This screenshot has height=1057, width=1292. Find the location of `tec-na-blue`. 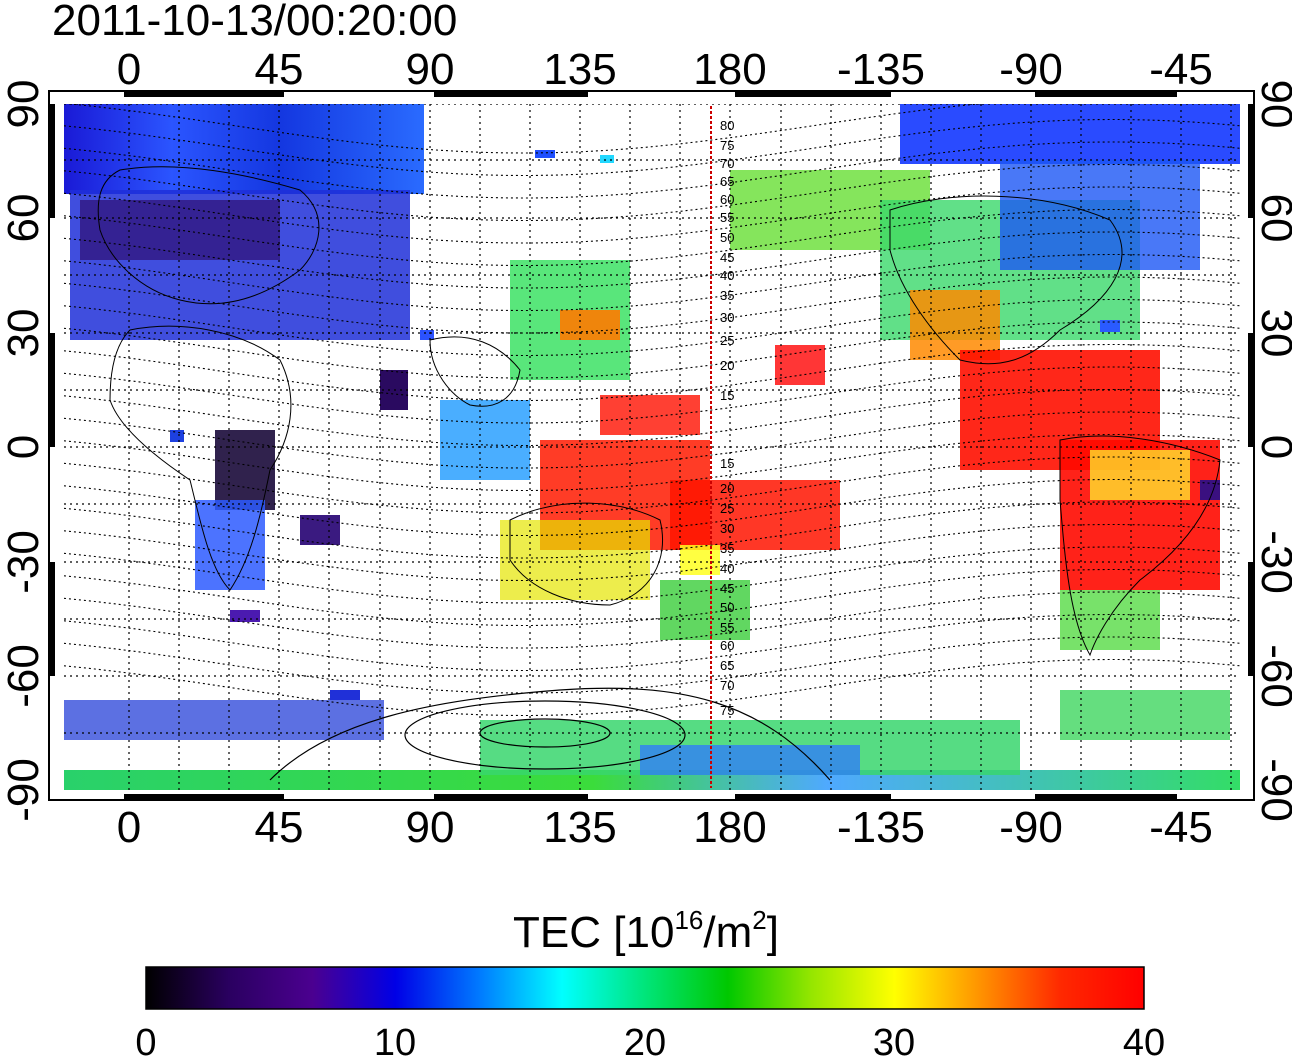

tec-na-blue is located at coordinates (1100, 215).